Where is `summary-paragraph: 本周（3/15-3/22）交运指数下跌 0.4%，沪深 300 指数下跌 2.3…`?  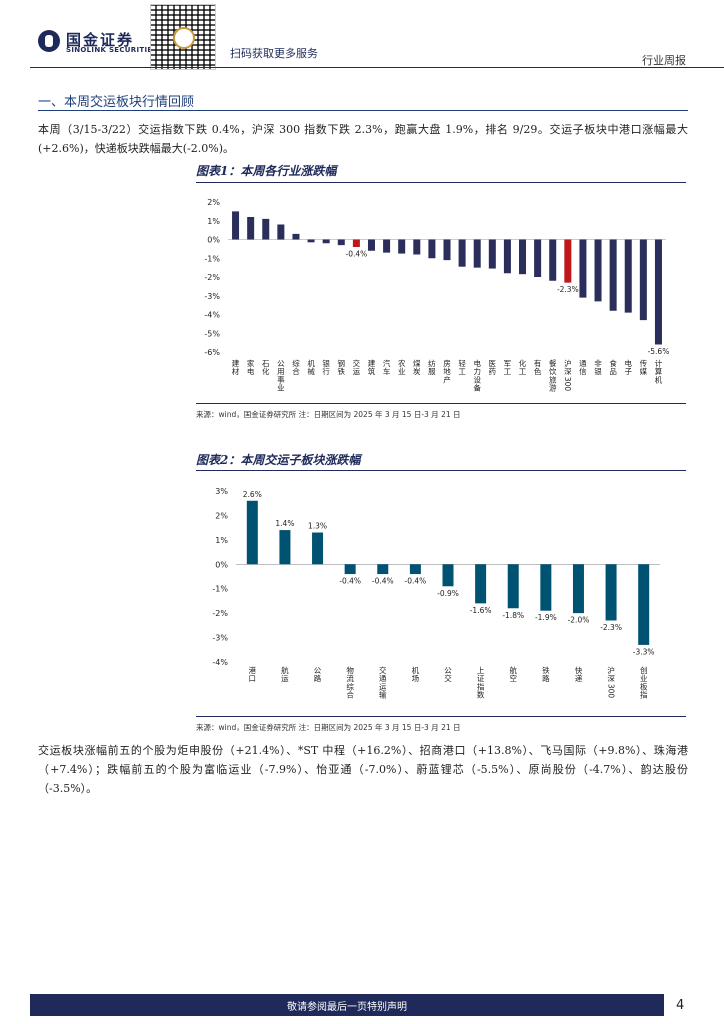
summary-paragraph: 本周（3/15-3/22）交运指数下跌 0.4%，沪深 300 指数下跌 2.3… is located at coordinates (363, 139).